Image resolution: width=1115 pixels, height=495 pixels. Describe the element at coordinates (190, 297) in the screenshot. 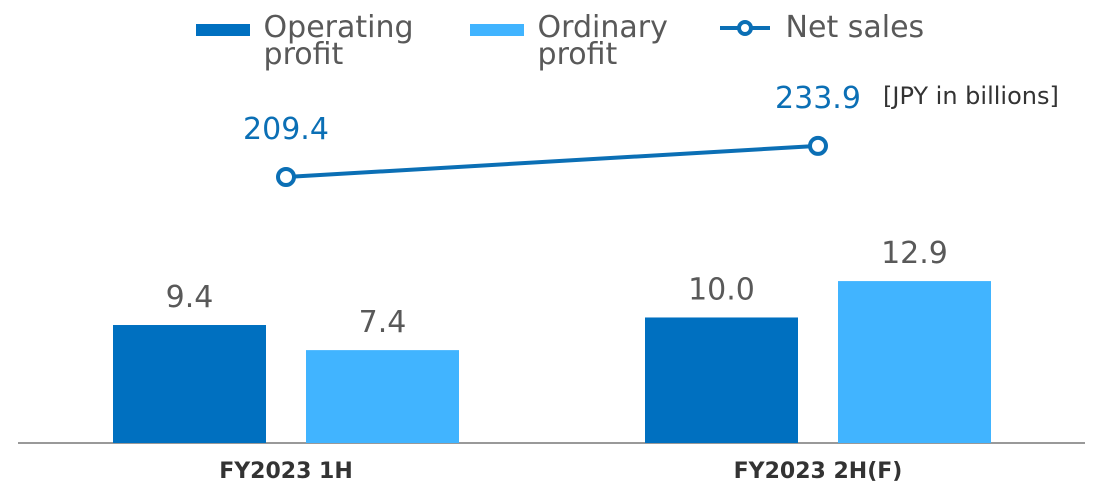

I see `data-label: 9.4` at that location.